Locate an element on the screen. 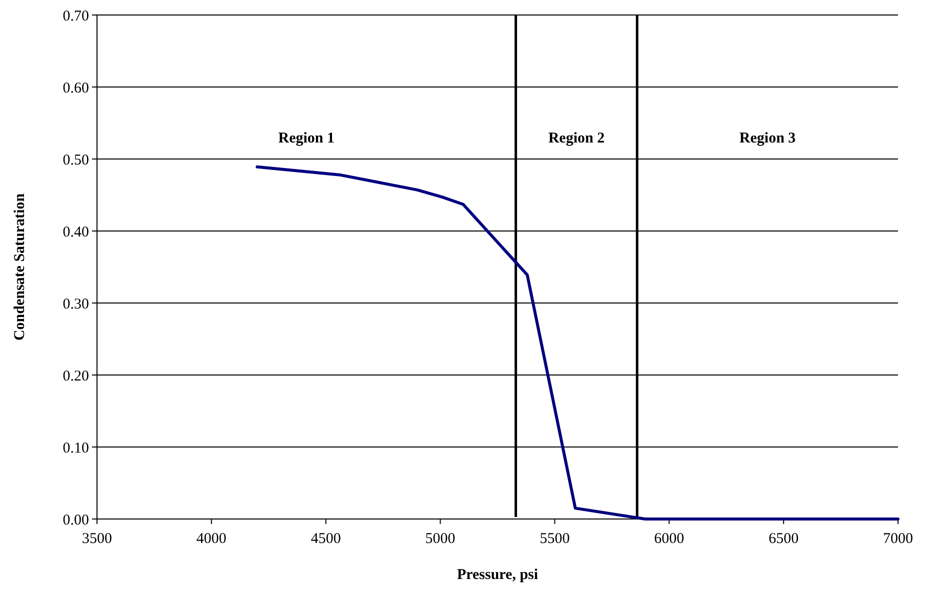 This screenshot has height=611, width=925. x-axis-title: Pressure, psi is located at coordinates (497, 575).